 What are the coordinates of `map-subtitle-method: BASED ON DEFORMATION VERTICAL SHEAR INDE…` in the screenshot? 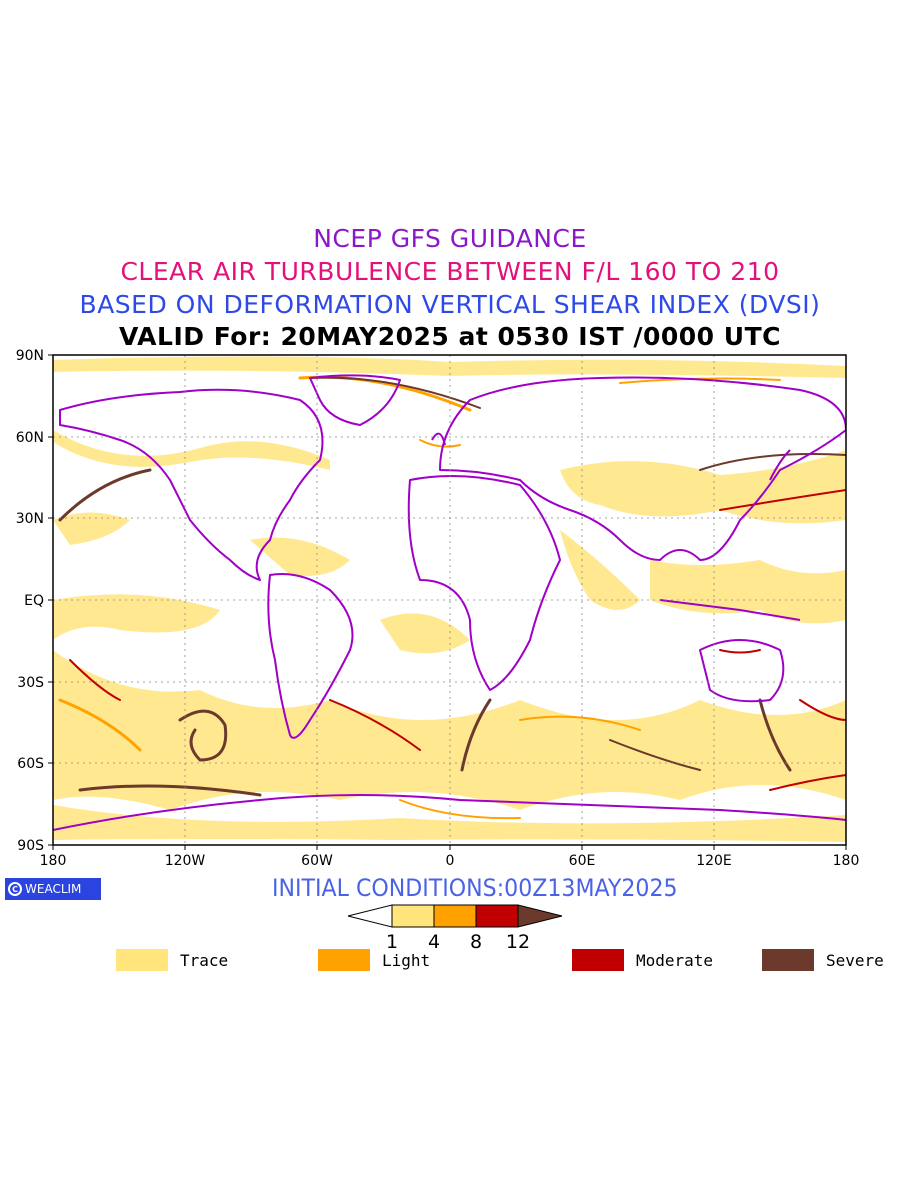 It's located at (450, 304).